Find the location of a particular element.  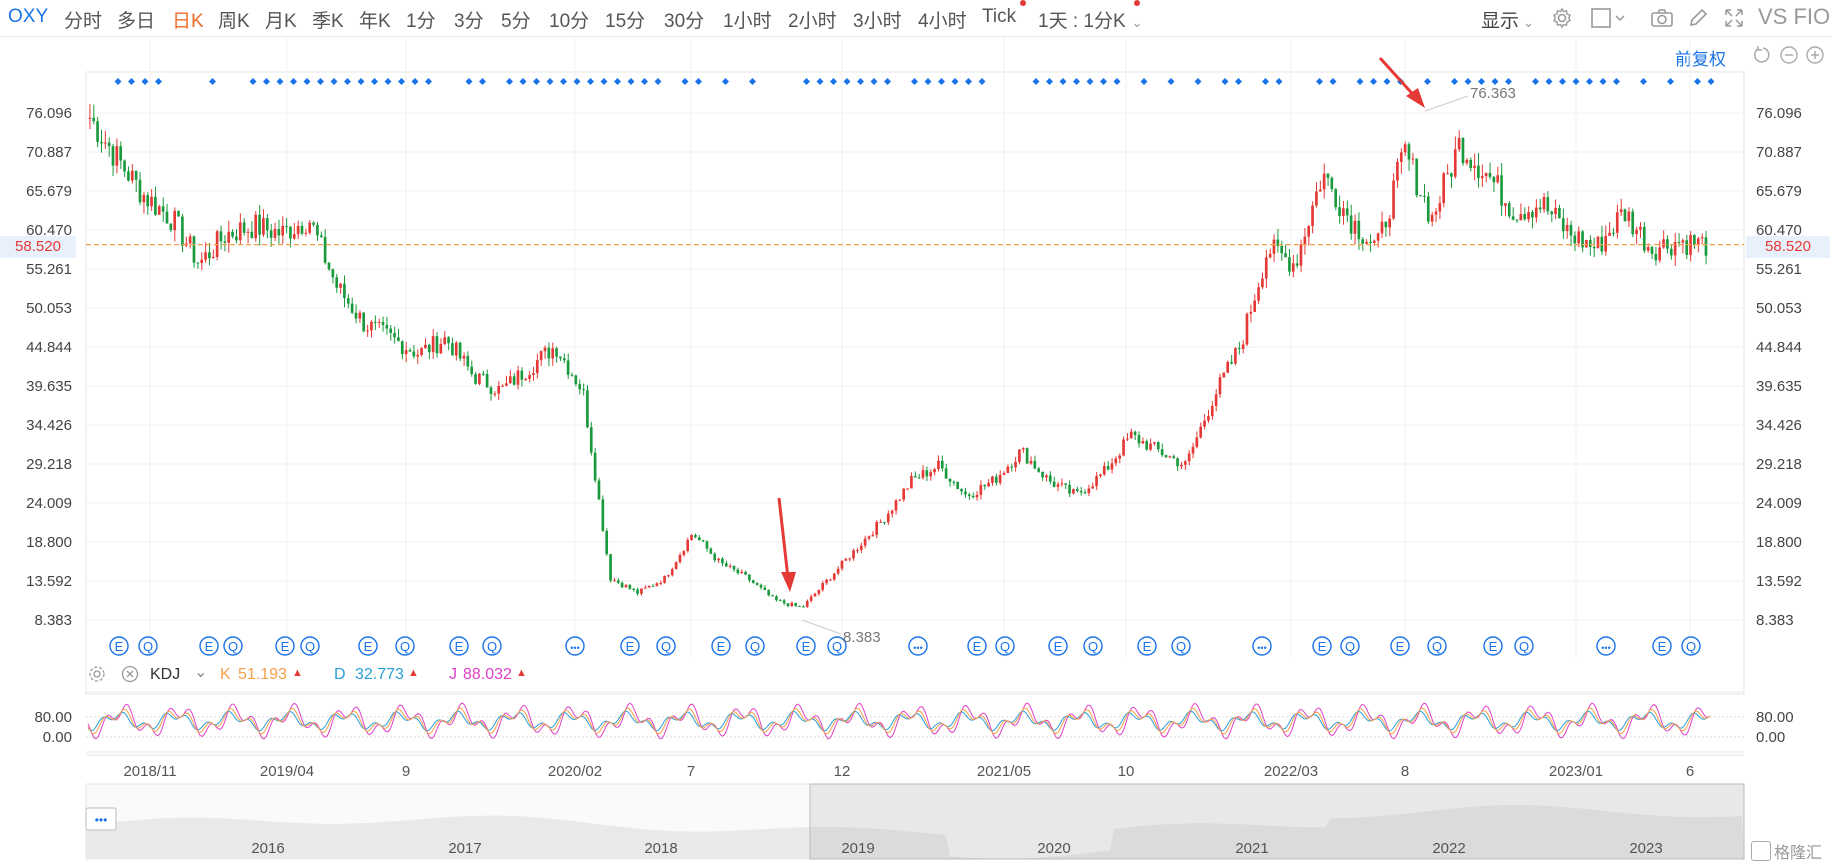

tab-weekly-k: 周K is located at coordinates (234, 21).